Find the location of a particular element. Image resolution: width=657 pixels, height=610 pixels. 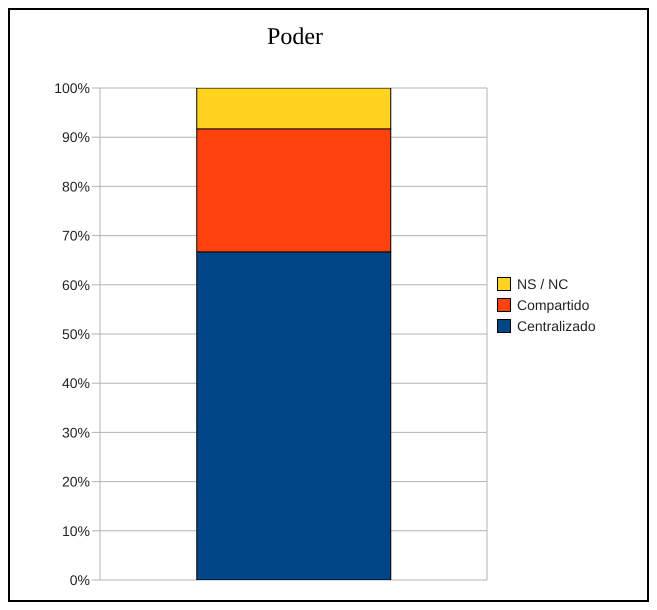

y-tick-label: 50% is located at coordinates (76, 334).